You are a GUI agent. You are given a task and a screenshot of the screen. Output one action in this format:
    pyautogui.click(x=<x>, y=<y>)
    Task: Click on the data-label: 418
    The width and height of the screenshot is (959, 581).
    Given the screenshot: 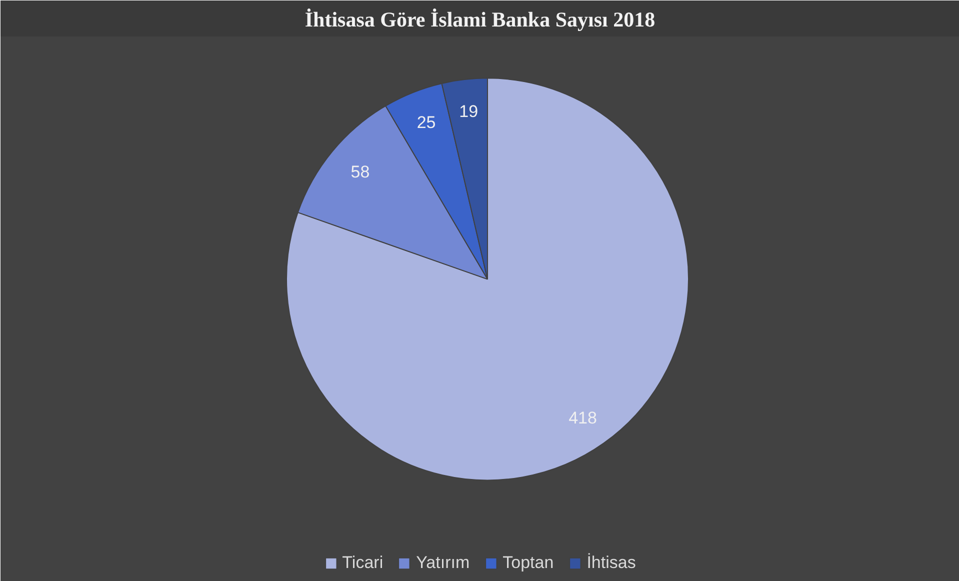 What is the action you would take?
    pyautogui.click(x=582, y=418)
    